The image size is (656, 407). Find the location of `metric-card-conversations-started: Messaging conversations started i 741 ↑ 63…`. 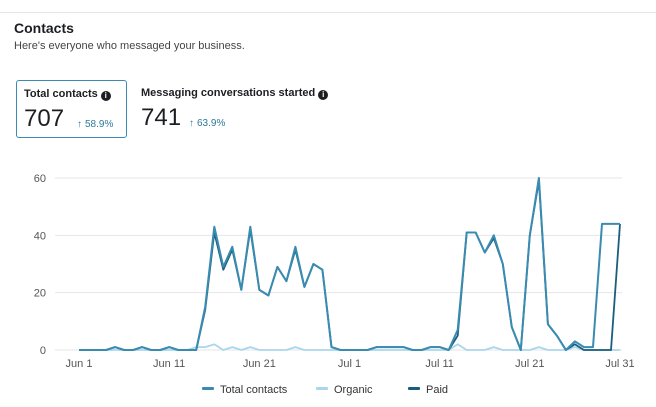

metric-card-conversations-started: Messaging conversations started i 741 ↑ 63… is located at coordinates (239, 109).